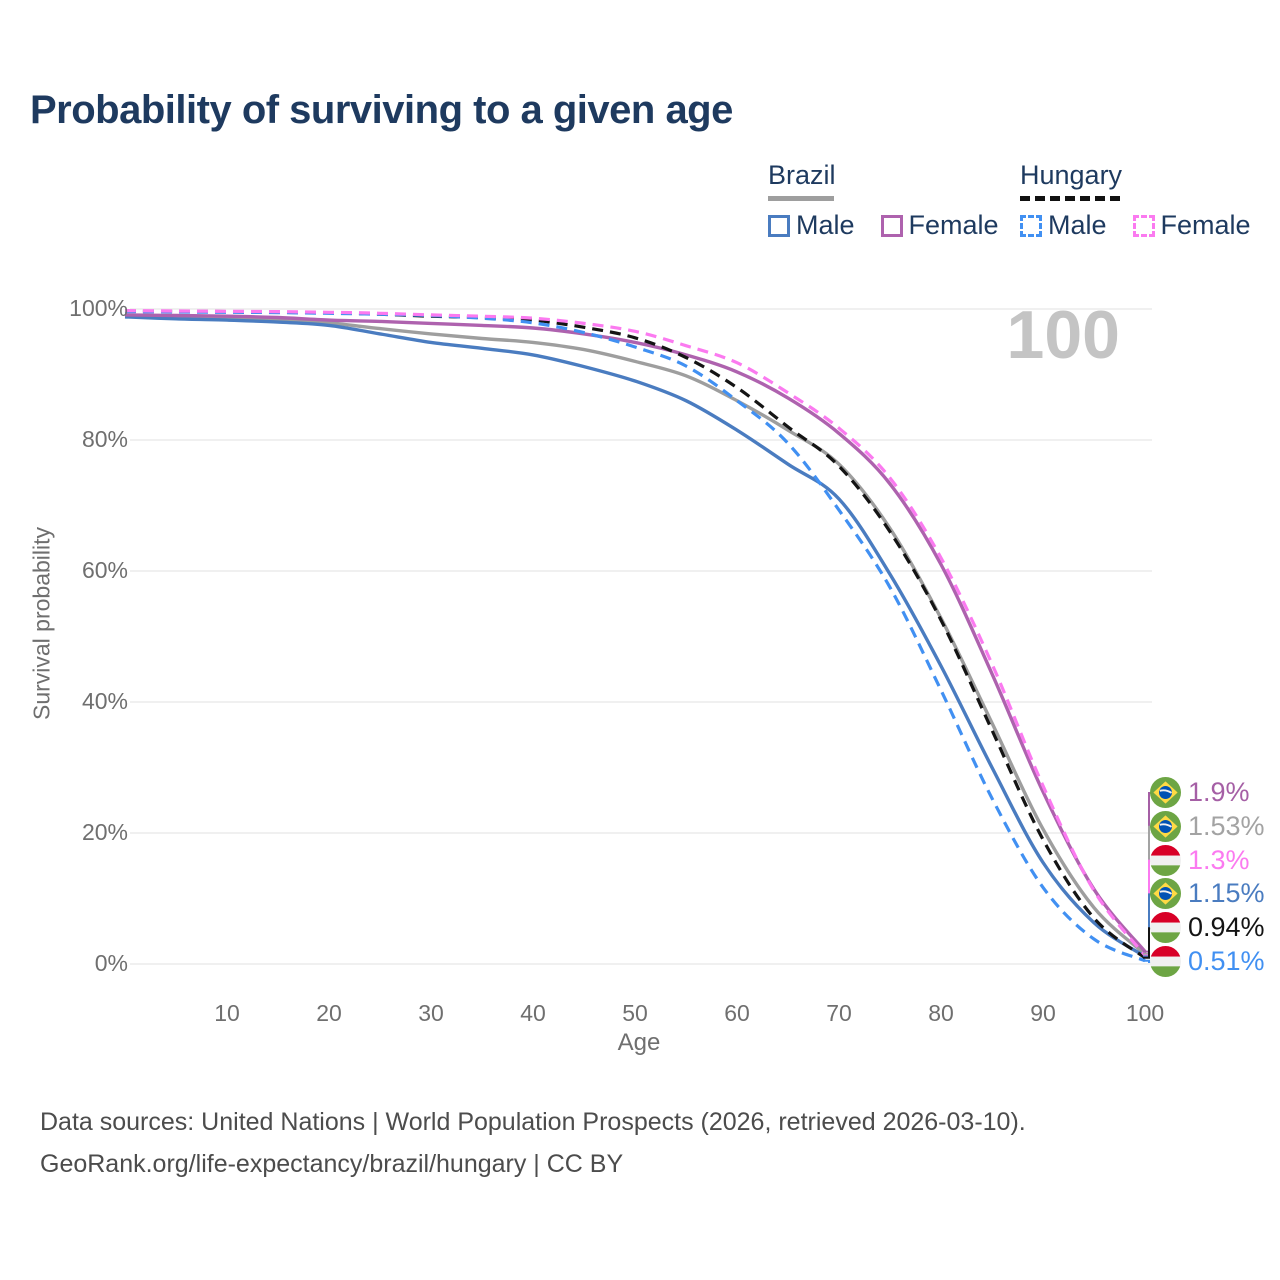  I want to click on brazil-female-swatch, so click(891, 225).